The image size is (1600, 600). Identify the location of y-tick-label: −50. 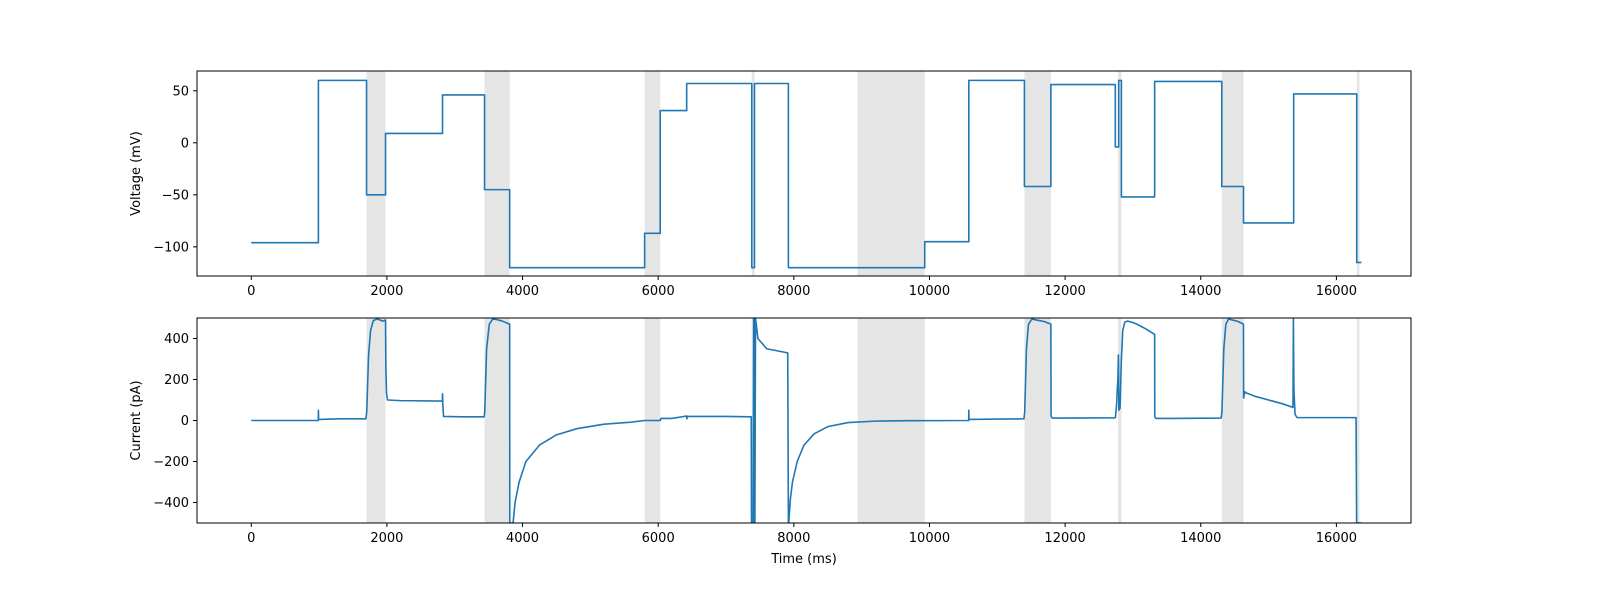
(175, 195).